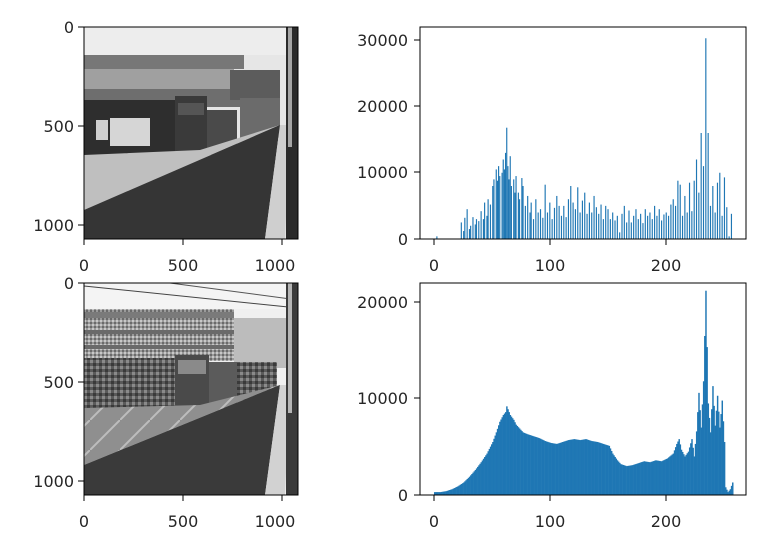  Describe the element at coordinates (434, 521) in the screenshot. I see `x-tick-label: 0` at that location.